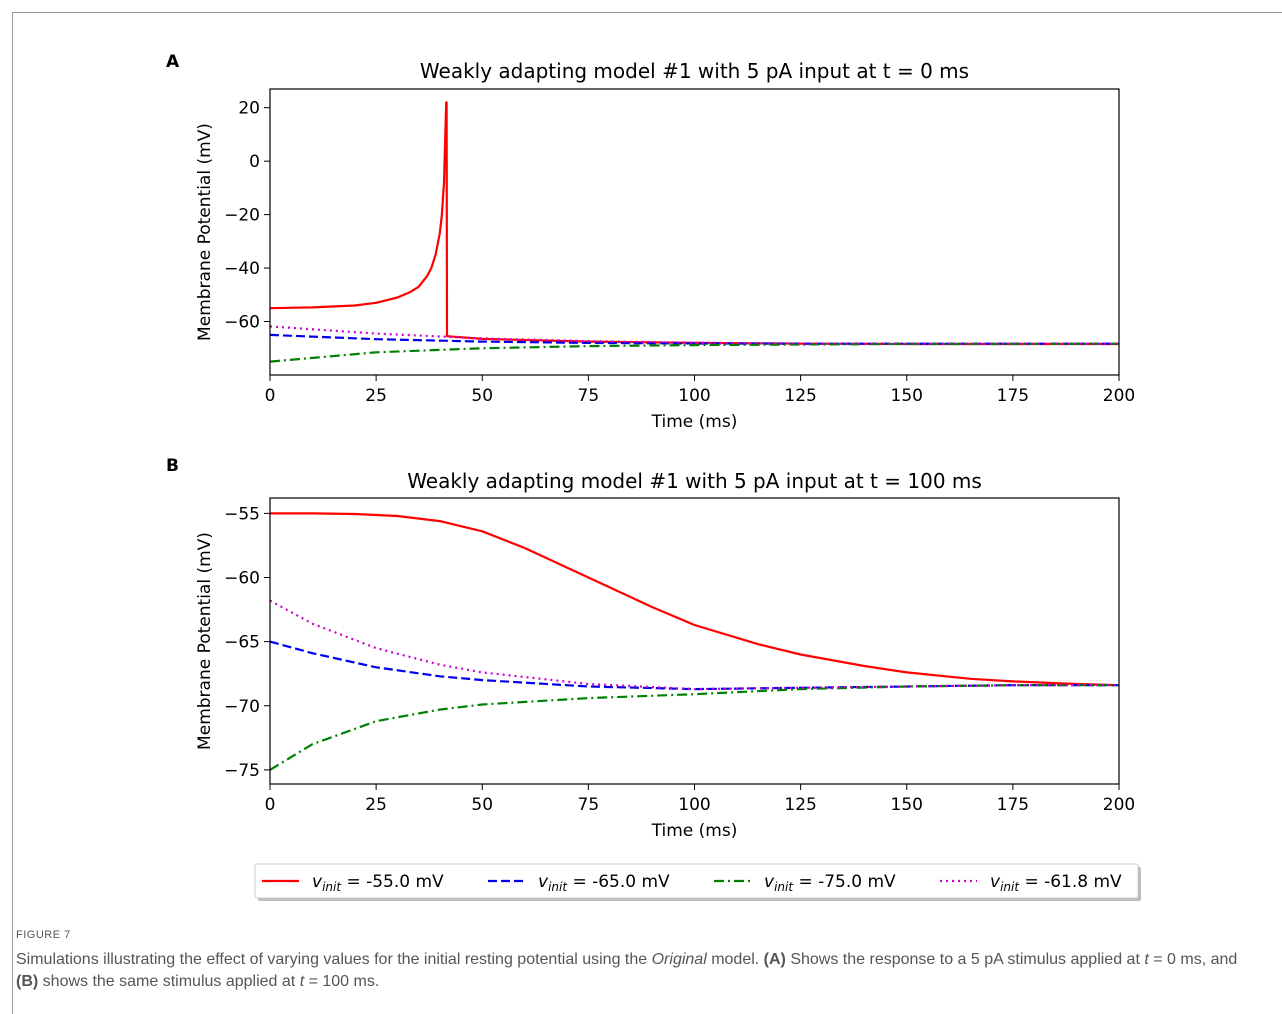 The width and height of the screenshot is (1282, 1014). I want to click on legend-entry-3: vinit = -61.8 mV, so click(1056, 883).